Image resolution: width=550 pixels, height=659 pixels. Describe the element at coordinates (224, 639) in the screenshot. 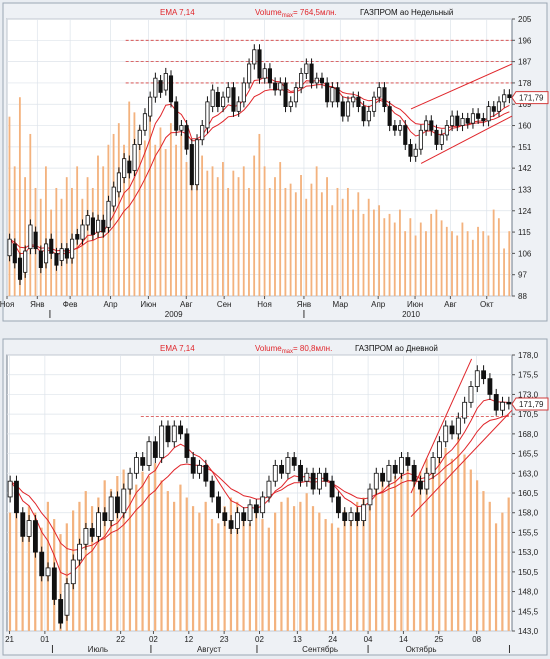

I see `x-tick-label: 23` at that location.